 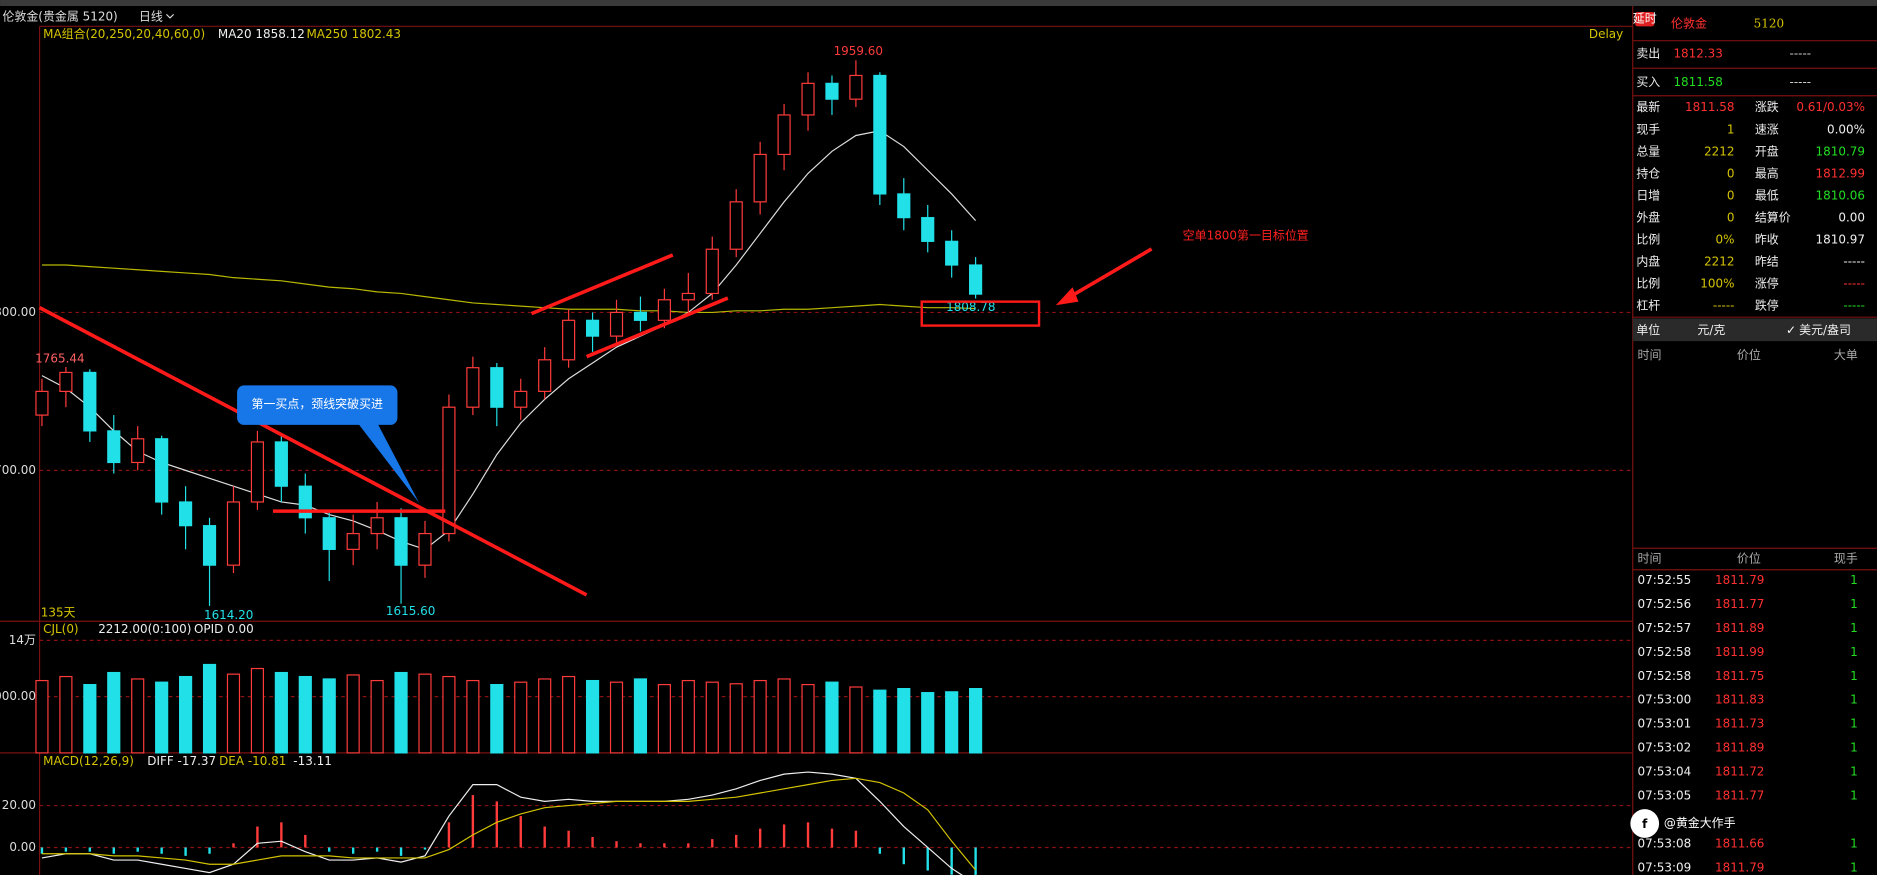 What do you see at coordinates (1801, 82) in the screenshot?
I see `buy-volume: -----` at bounding box center [1801, 82].